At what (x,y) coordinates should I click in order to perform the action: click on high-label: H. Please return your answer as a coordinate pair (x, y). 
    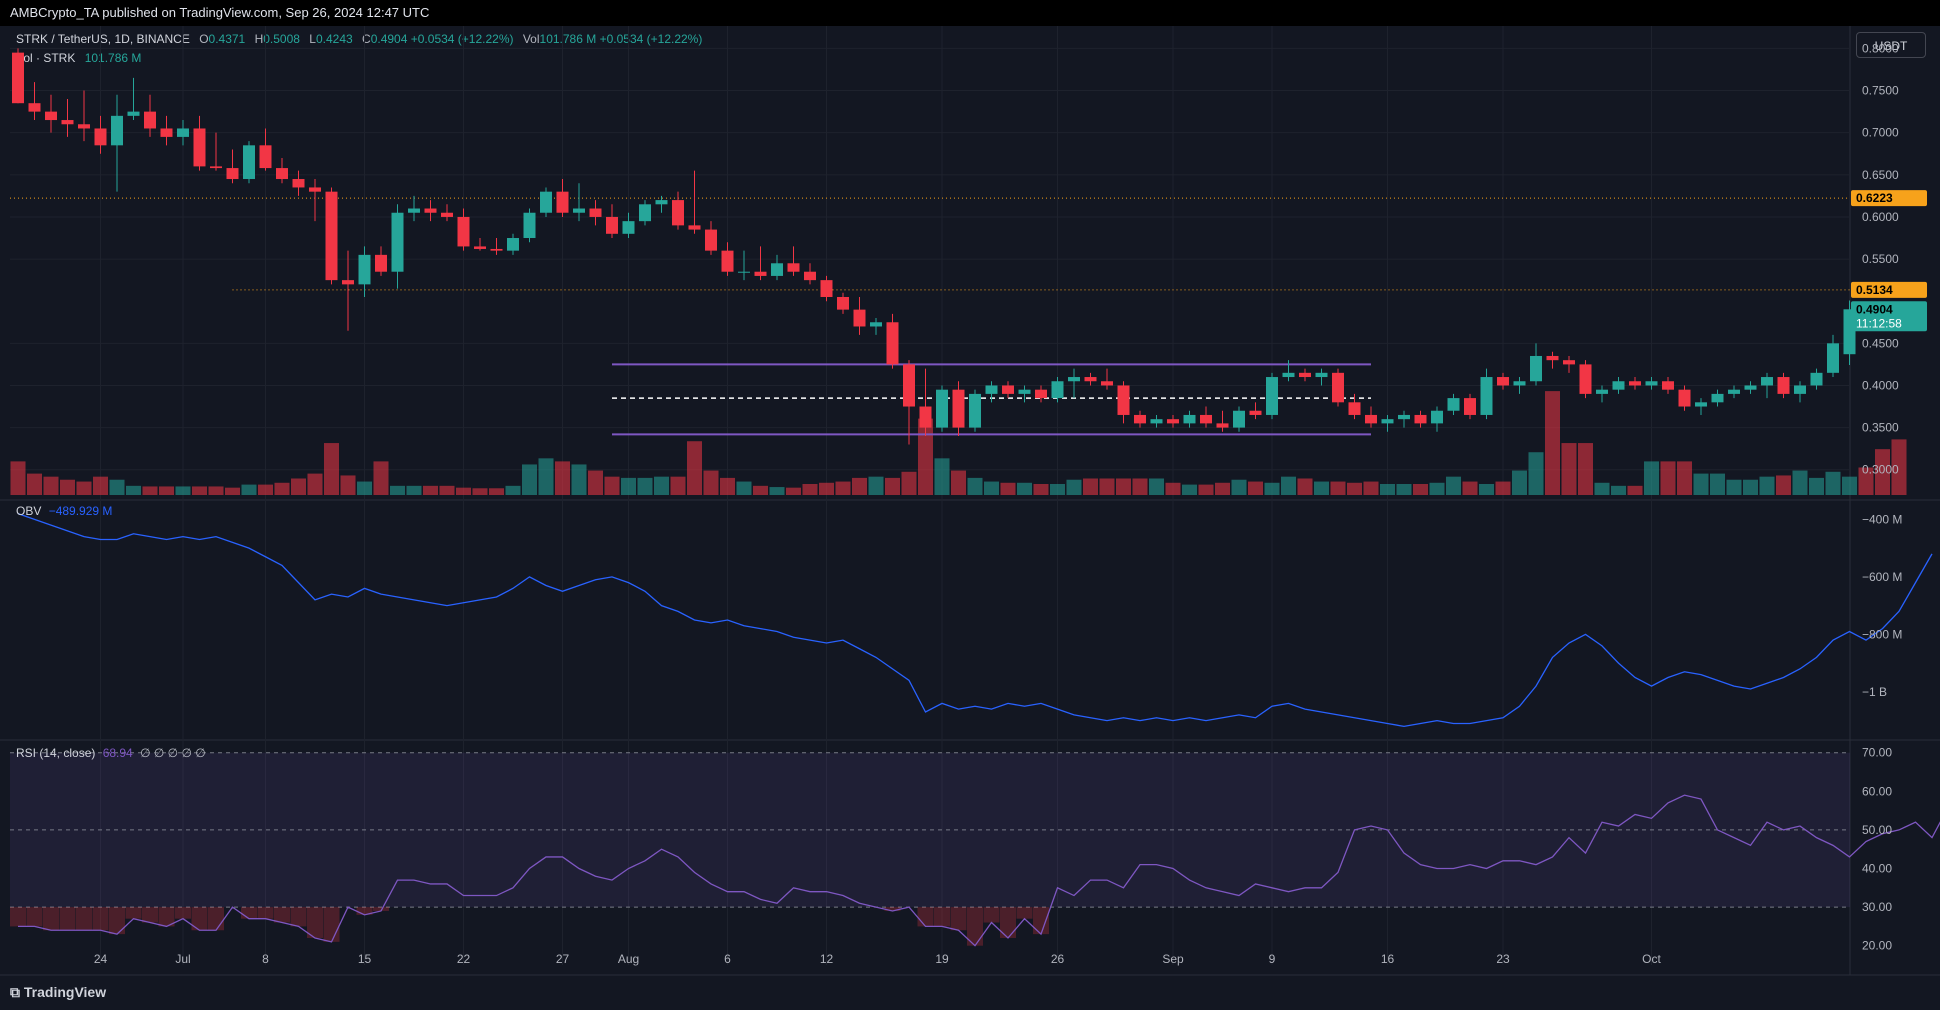
    Looking at the image, I should click on (259, 39).